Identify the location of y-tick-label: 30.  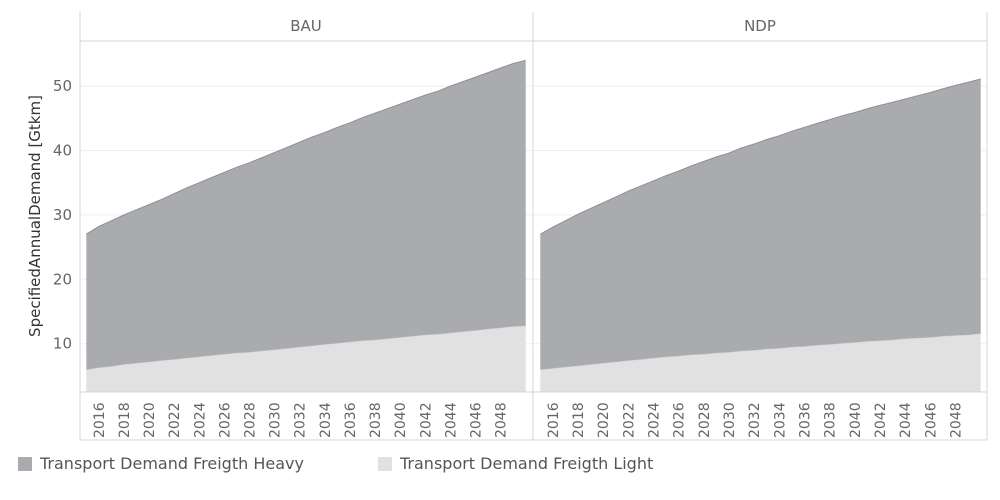
(62, 215).